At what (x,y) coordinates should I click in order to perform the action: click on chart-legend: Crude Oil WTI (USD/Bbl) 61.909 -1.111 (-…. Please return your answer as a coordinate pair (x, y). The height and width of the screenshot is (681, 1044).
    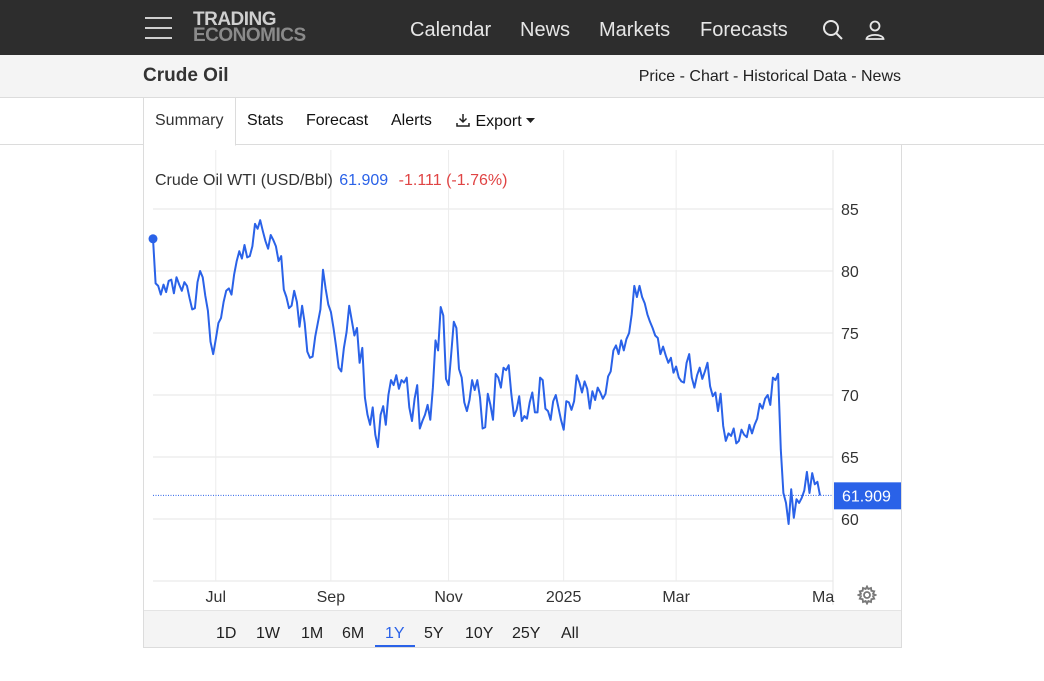
    Looking at the image, I should click on (331, 181).